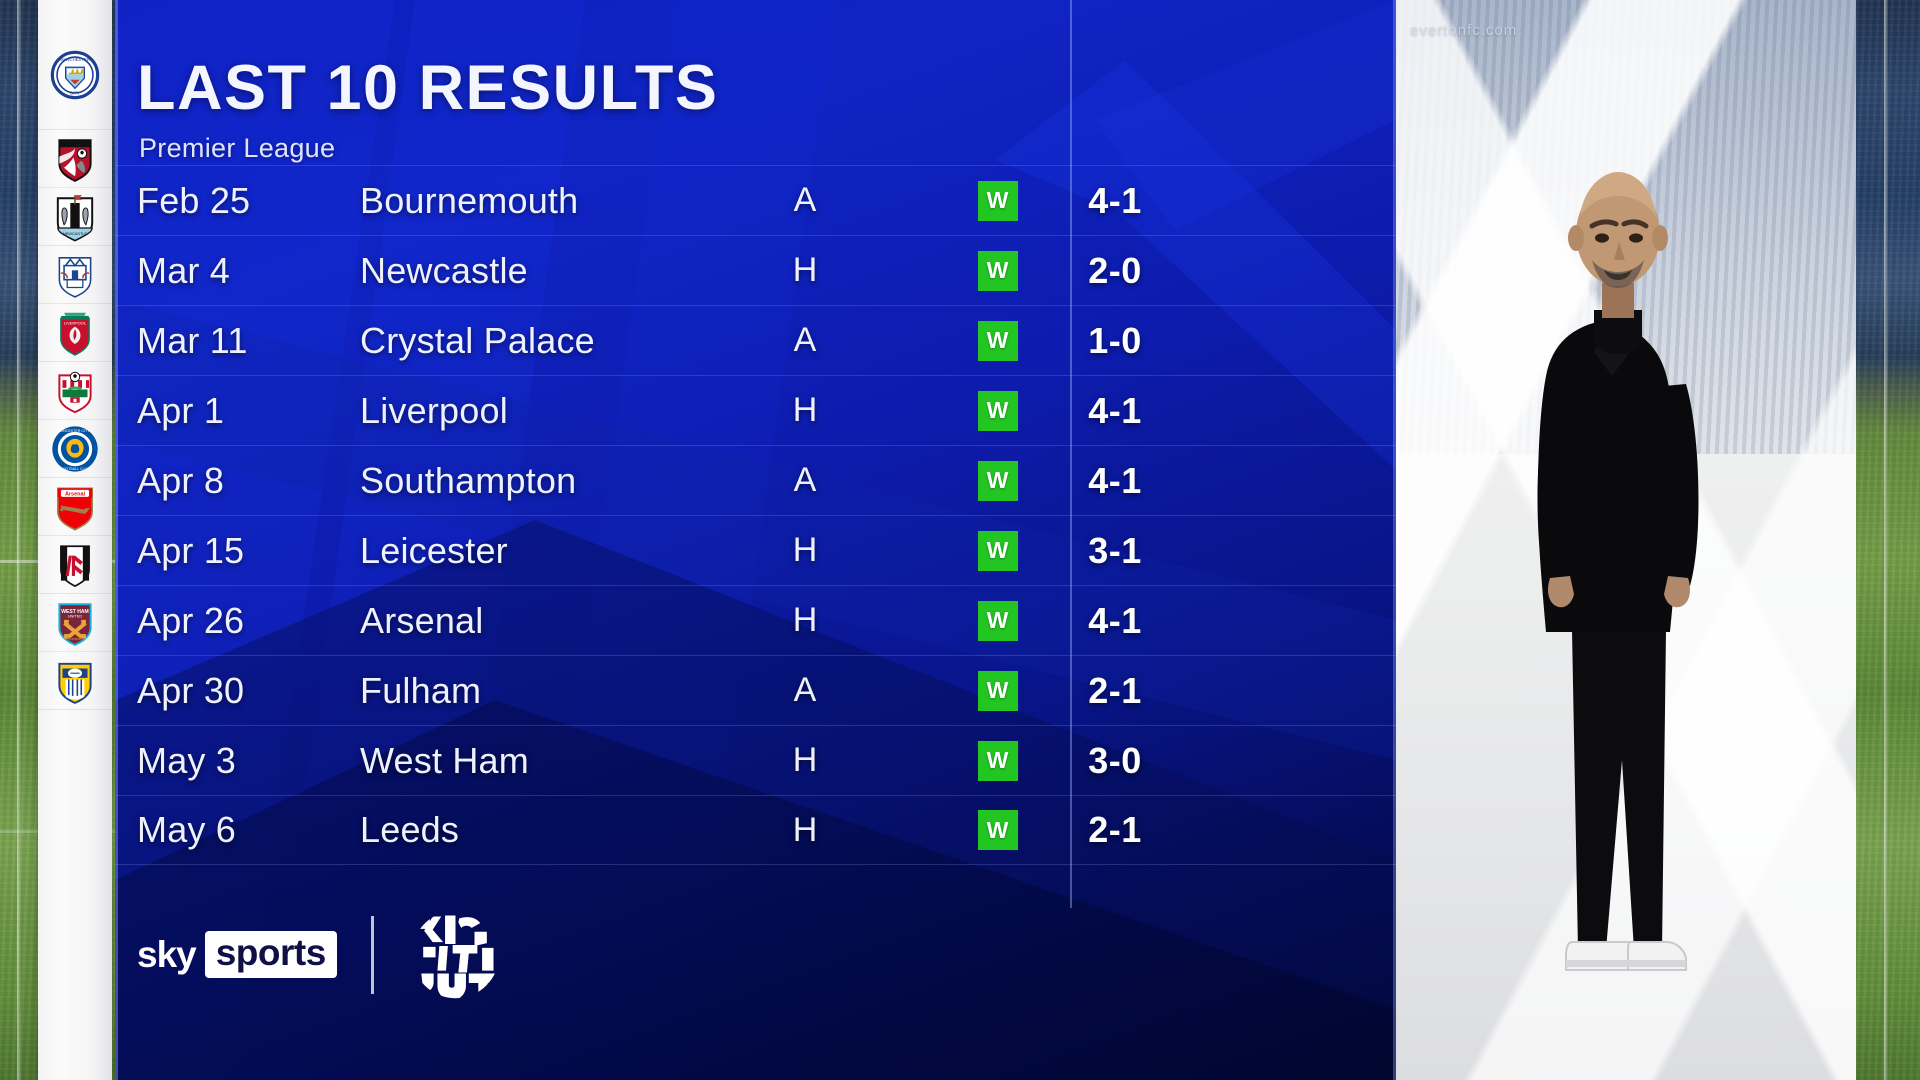 The width and height of the screenshot is (1920, 1080). What do you see at coordinates (75, 75) in the screenshot?
I see `crest-item-man-city: MANCHESTER CITY` at bounding box center [75, 75].